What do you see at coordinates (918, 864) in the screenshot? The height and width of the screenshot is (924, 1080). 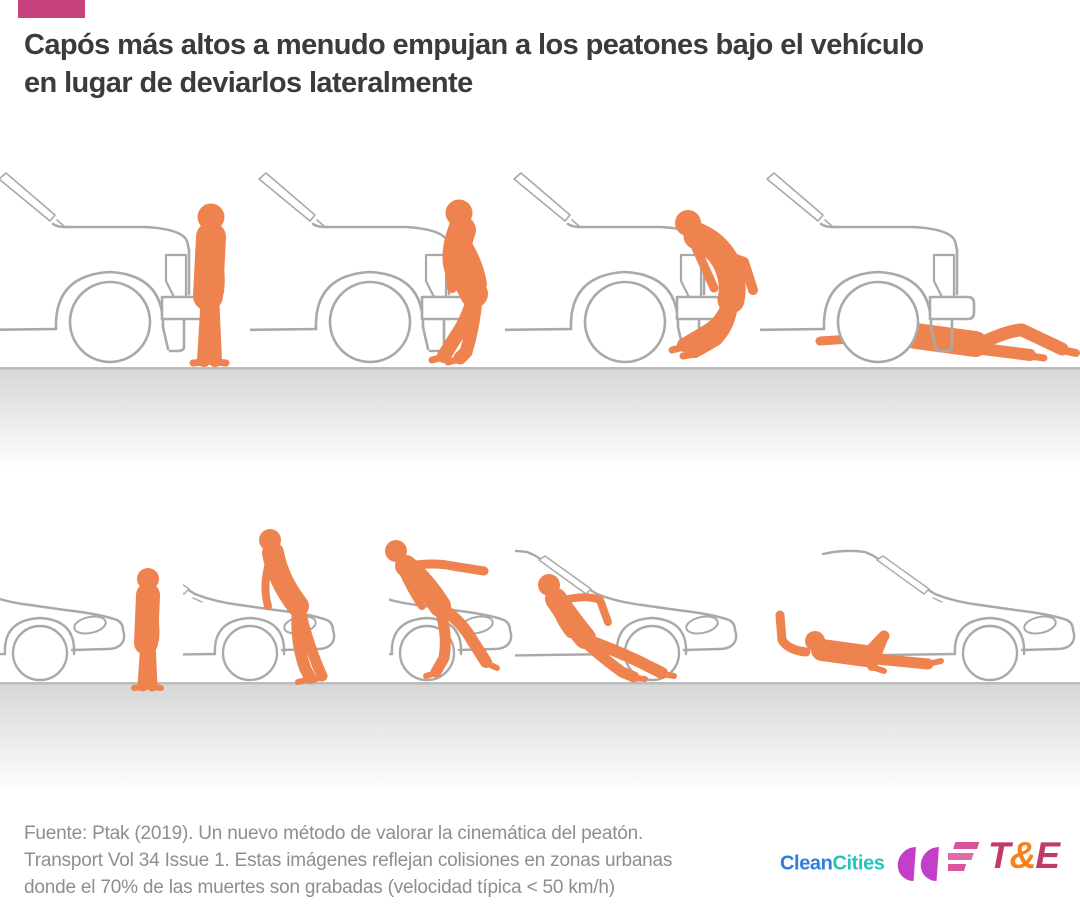 I see `clean-cities-mark-icon` at bounding box center [918, 864].